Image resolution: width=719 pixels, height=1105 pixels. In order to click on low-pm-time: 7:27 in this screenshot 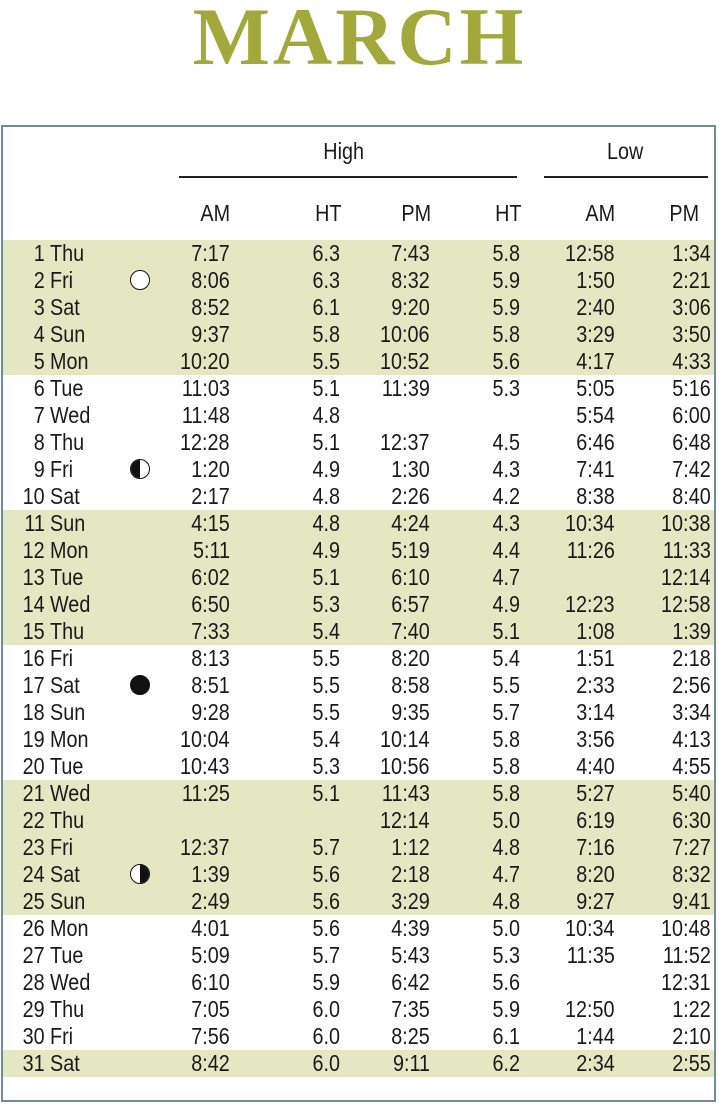, I will do `click(691, 847)`.